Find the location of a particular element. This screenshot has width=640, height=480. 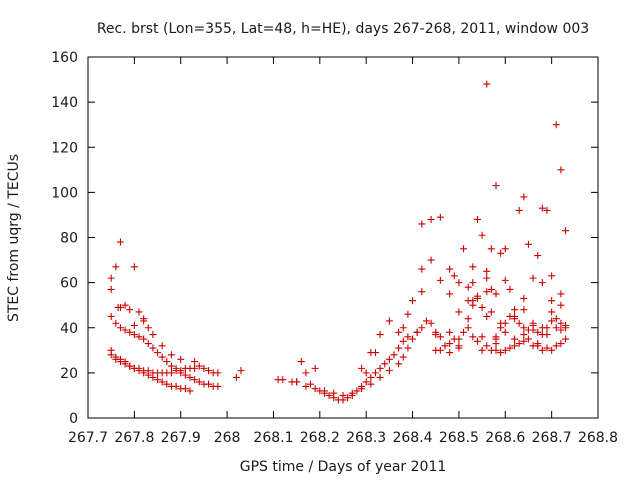

x-tick-label: 268.3 is located at coordinates (366, 438).